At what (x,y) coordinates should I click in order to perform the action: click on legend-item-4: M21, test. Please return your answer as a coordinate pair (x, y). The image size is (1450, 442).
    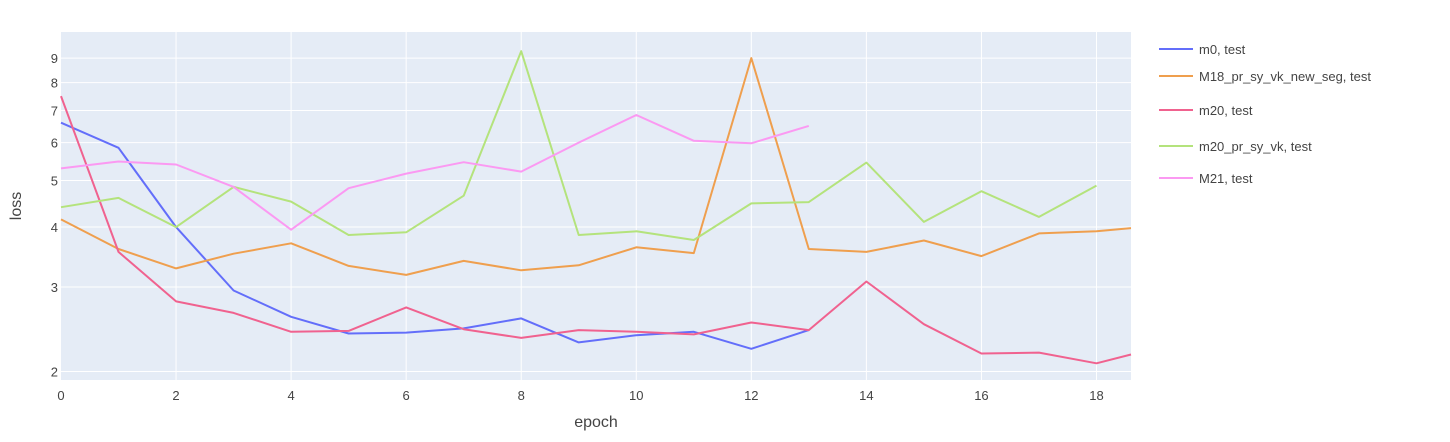
    Looking at the image, I should click on (1206, 178).